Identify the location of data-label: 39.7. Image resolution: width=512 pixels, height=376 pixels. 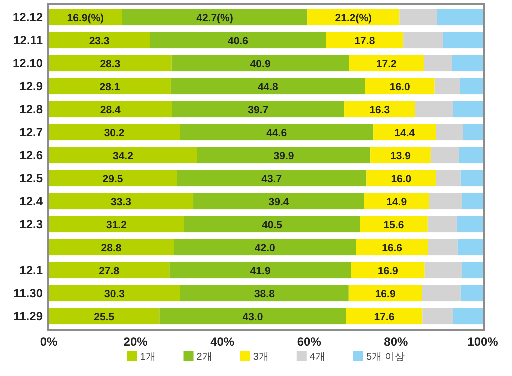
(258, 110).